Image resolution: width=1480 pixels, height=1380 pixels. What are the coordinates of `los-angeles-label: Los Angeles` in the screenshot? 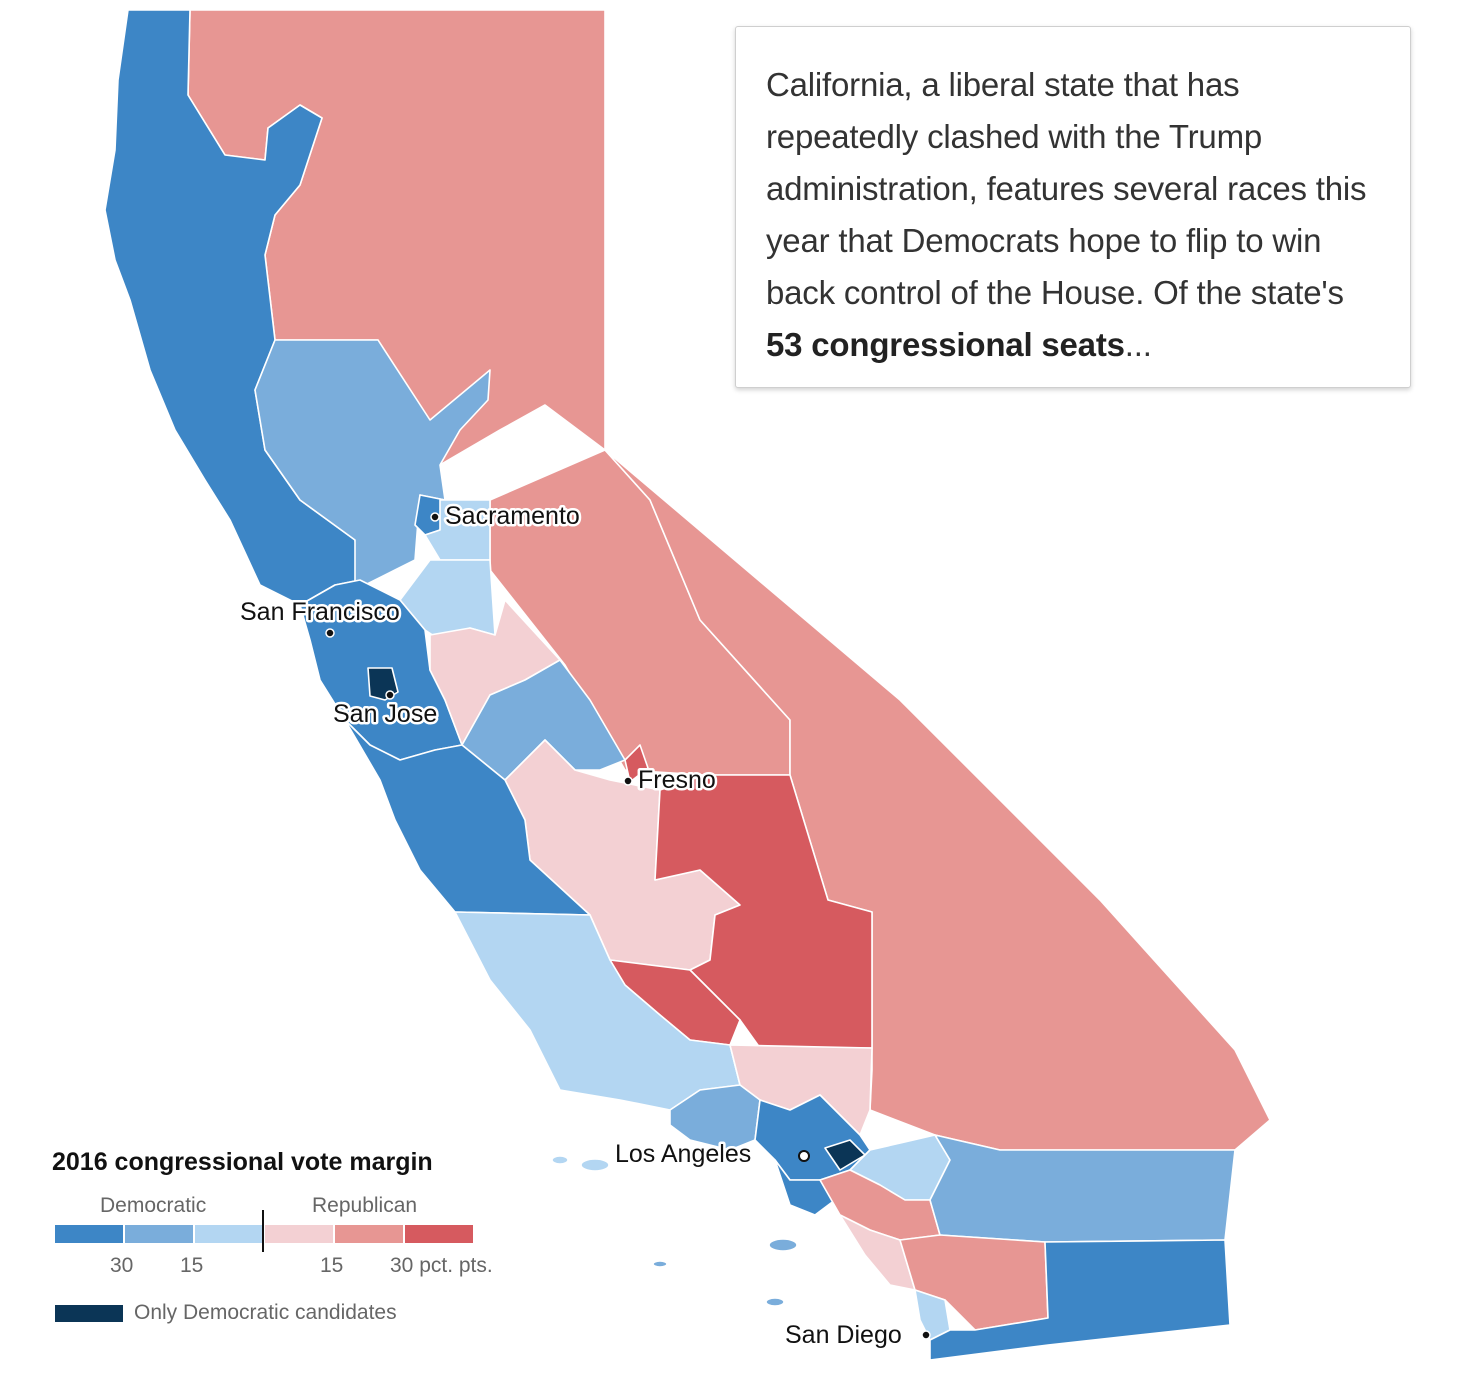 It's located at (683, 1154).